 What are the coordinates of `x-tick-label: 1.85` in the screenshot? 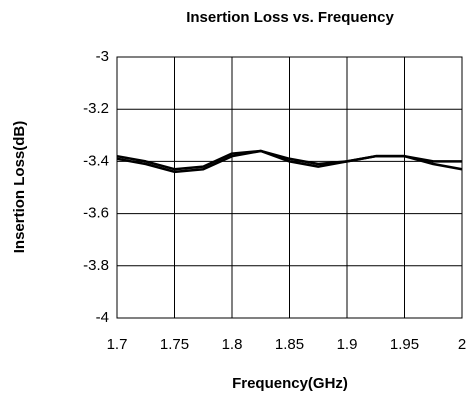 It's located at (289, 344).